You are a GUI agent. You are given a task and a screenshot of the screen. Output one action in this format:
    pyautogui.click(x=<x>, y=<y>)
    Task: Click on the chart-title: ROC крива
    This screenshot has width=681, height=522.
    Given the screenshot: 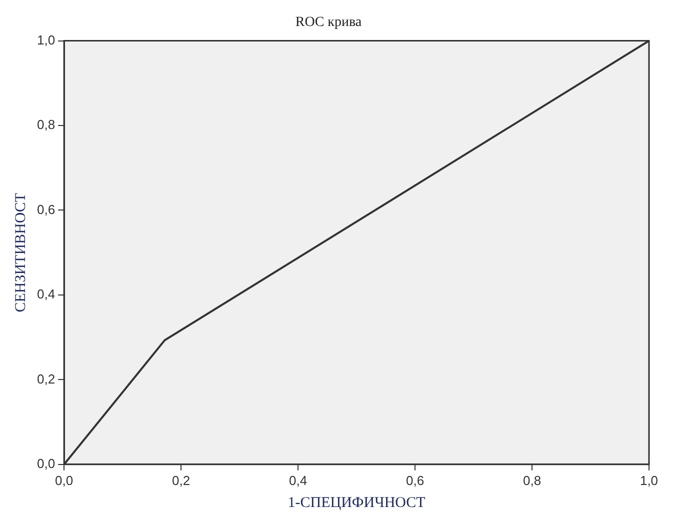 What is the action you would take?
    pyautogui.click(x=328, y=22)
    